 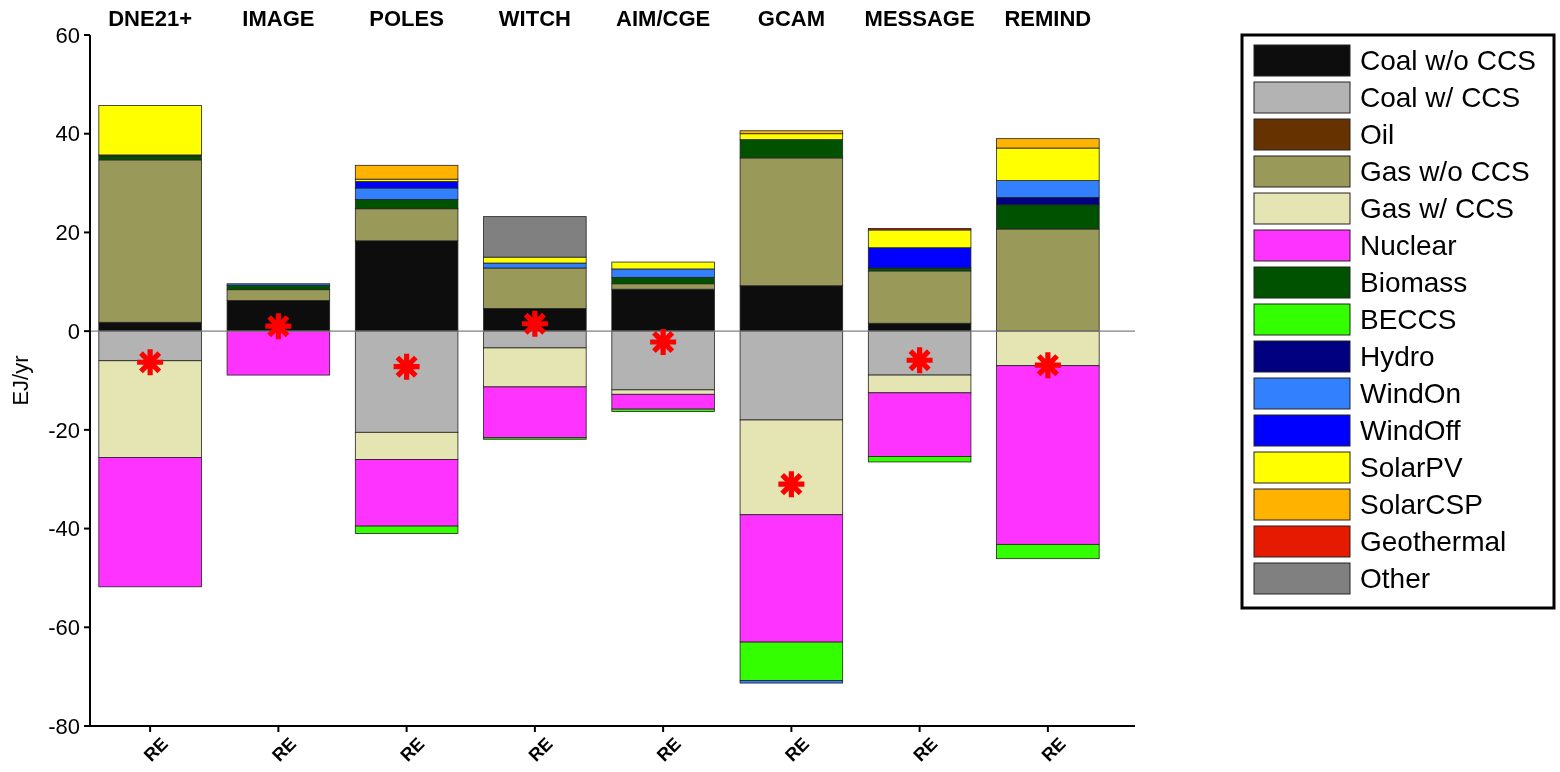 I want to click on text: POLES, so click(x=406, y=18).